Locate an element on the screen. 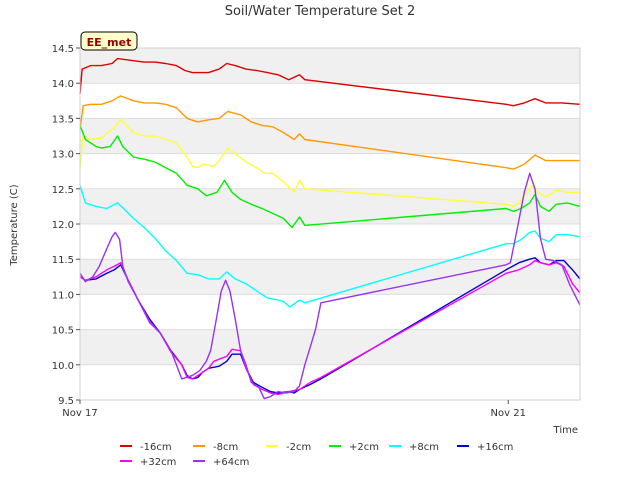 The height and width of the screenshot is (484, 640). y-tick-label: 13.5 is located at coordinates (63, 119).